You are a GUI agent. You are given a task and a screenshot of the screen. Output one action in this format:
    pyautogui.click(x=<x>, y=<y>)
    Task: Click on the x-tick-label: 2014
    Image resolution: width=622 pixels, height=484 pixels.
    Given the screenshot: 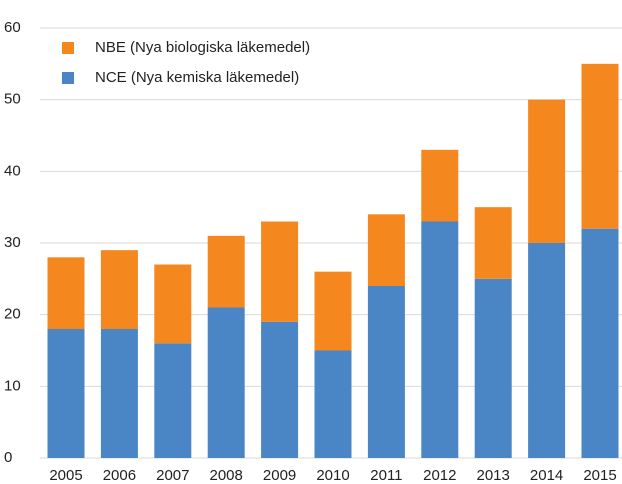 What is the action you would take?
    pyautogui.click(x=546, y=475)
    